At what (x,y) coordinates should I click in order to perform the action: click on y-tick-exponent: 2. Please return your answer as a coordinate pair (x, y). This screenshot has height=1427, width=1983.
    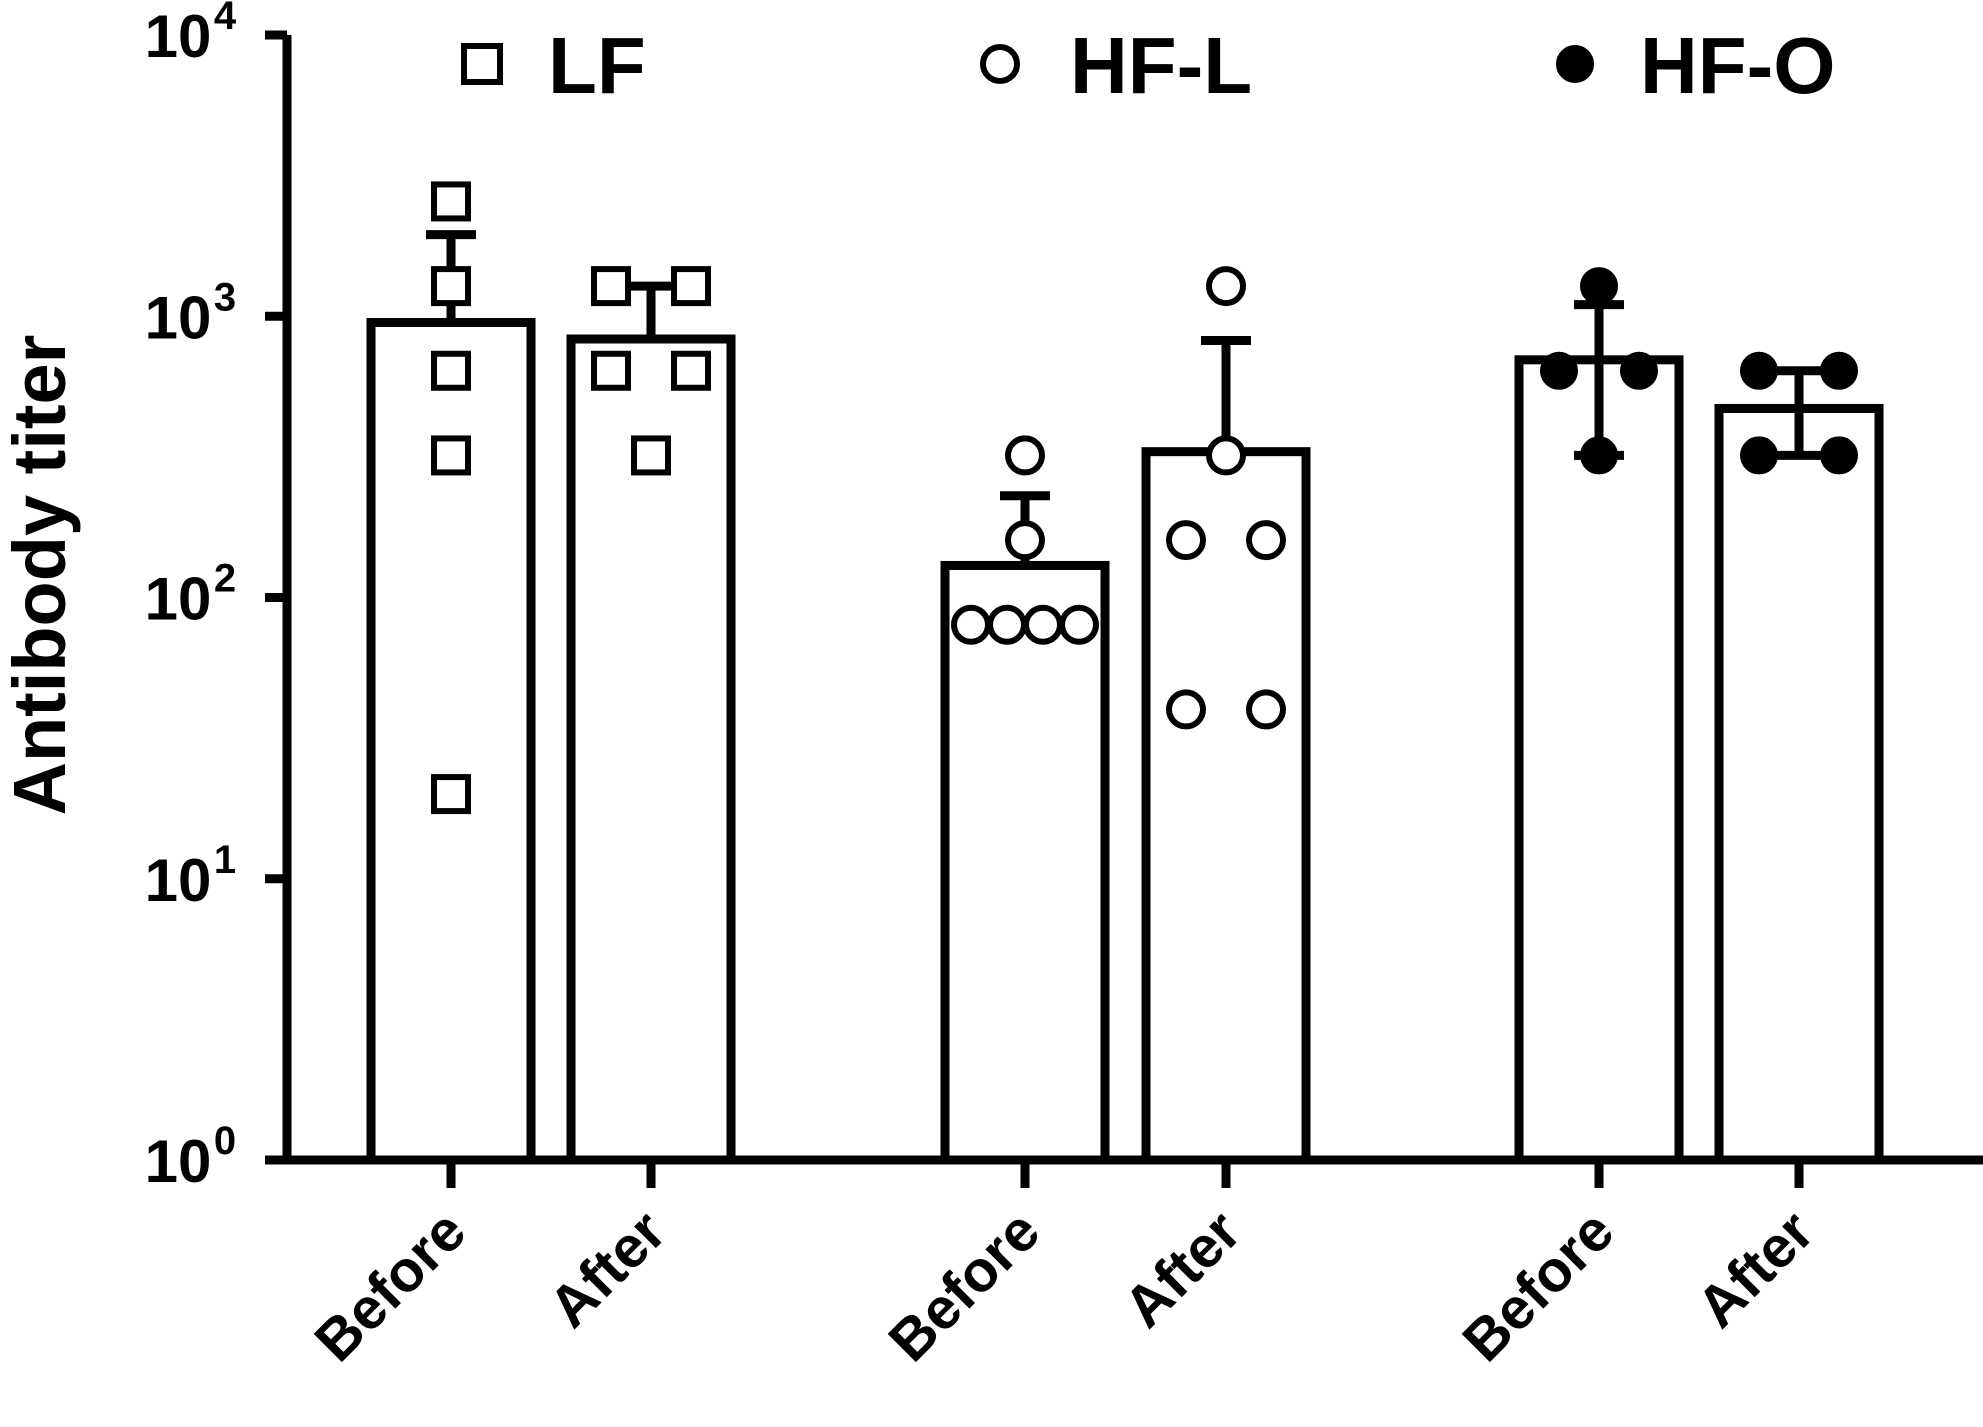
    Looking at the image, I should click on (225, 579).